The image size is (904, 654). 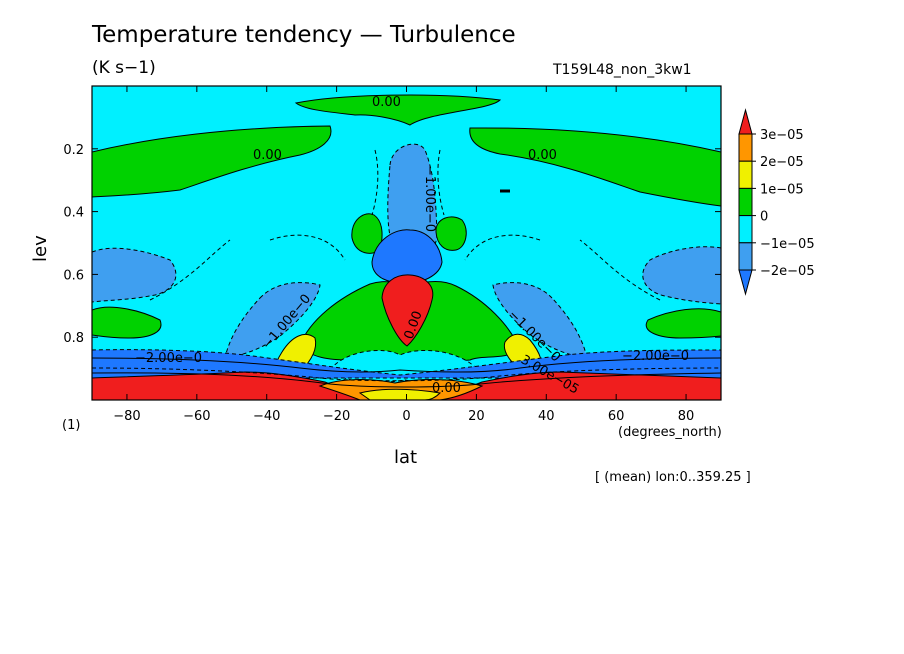 I want to click on x-tick-label: 20, so click(x=476, y=416).